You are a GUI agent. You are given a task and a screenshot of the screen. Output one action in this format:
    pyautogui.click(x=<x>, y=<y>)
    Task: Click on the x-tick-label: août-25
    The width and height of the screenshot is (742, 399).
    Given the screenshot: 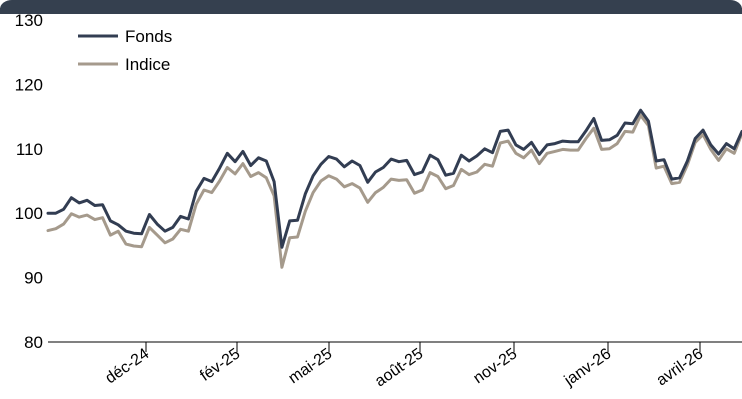 What is the action you would take?
    pyautogui.click(x=399, y=367)
    